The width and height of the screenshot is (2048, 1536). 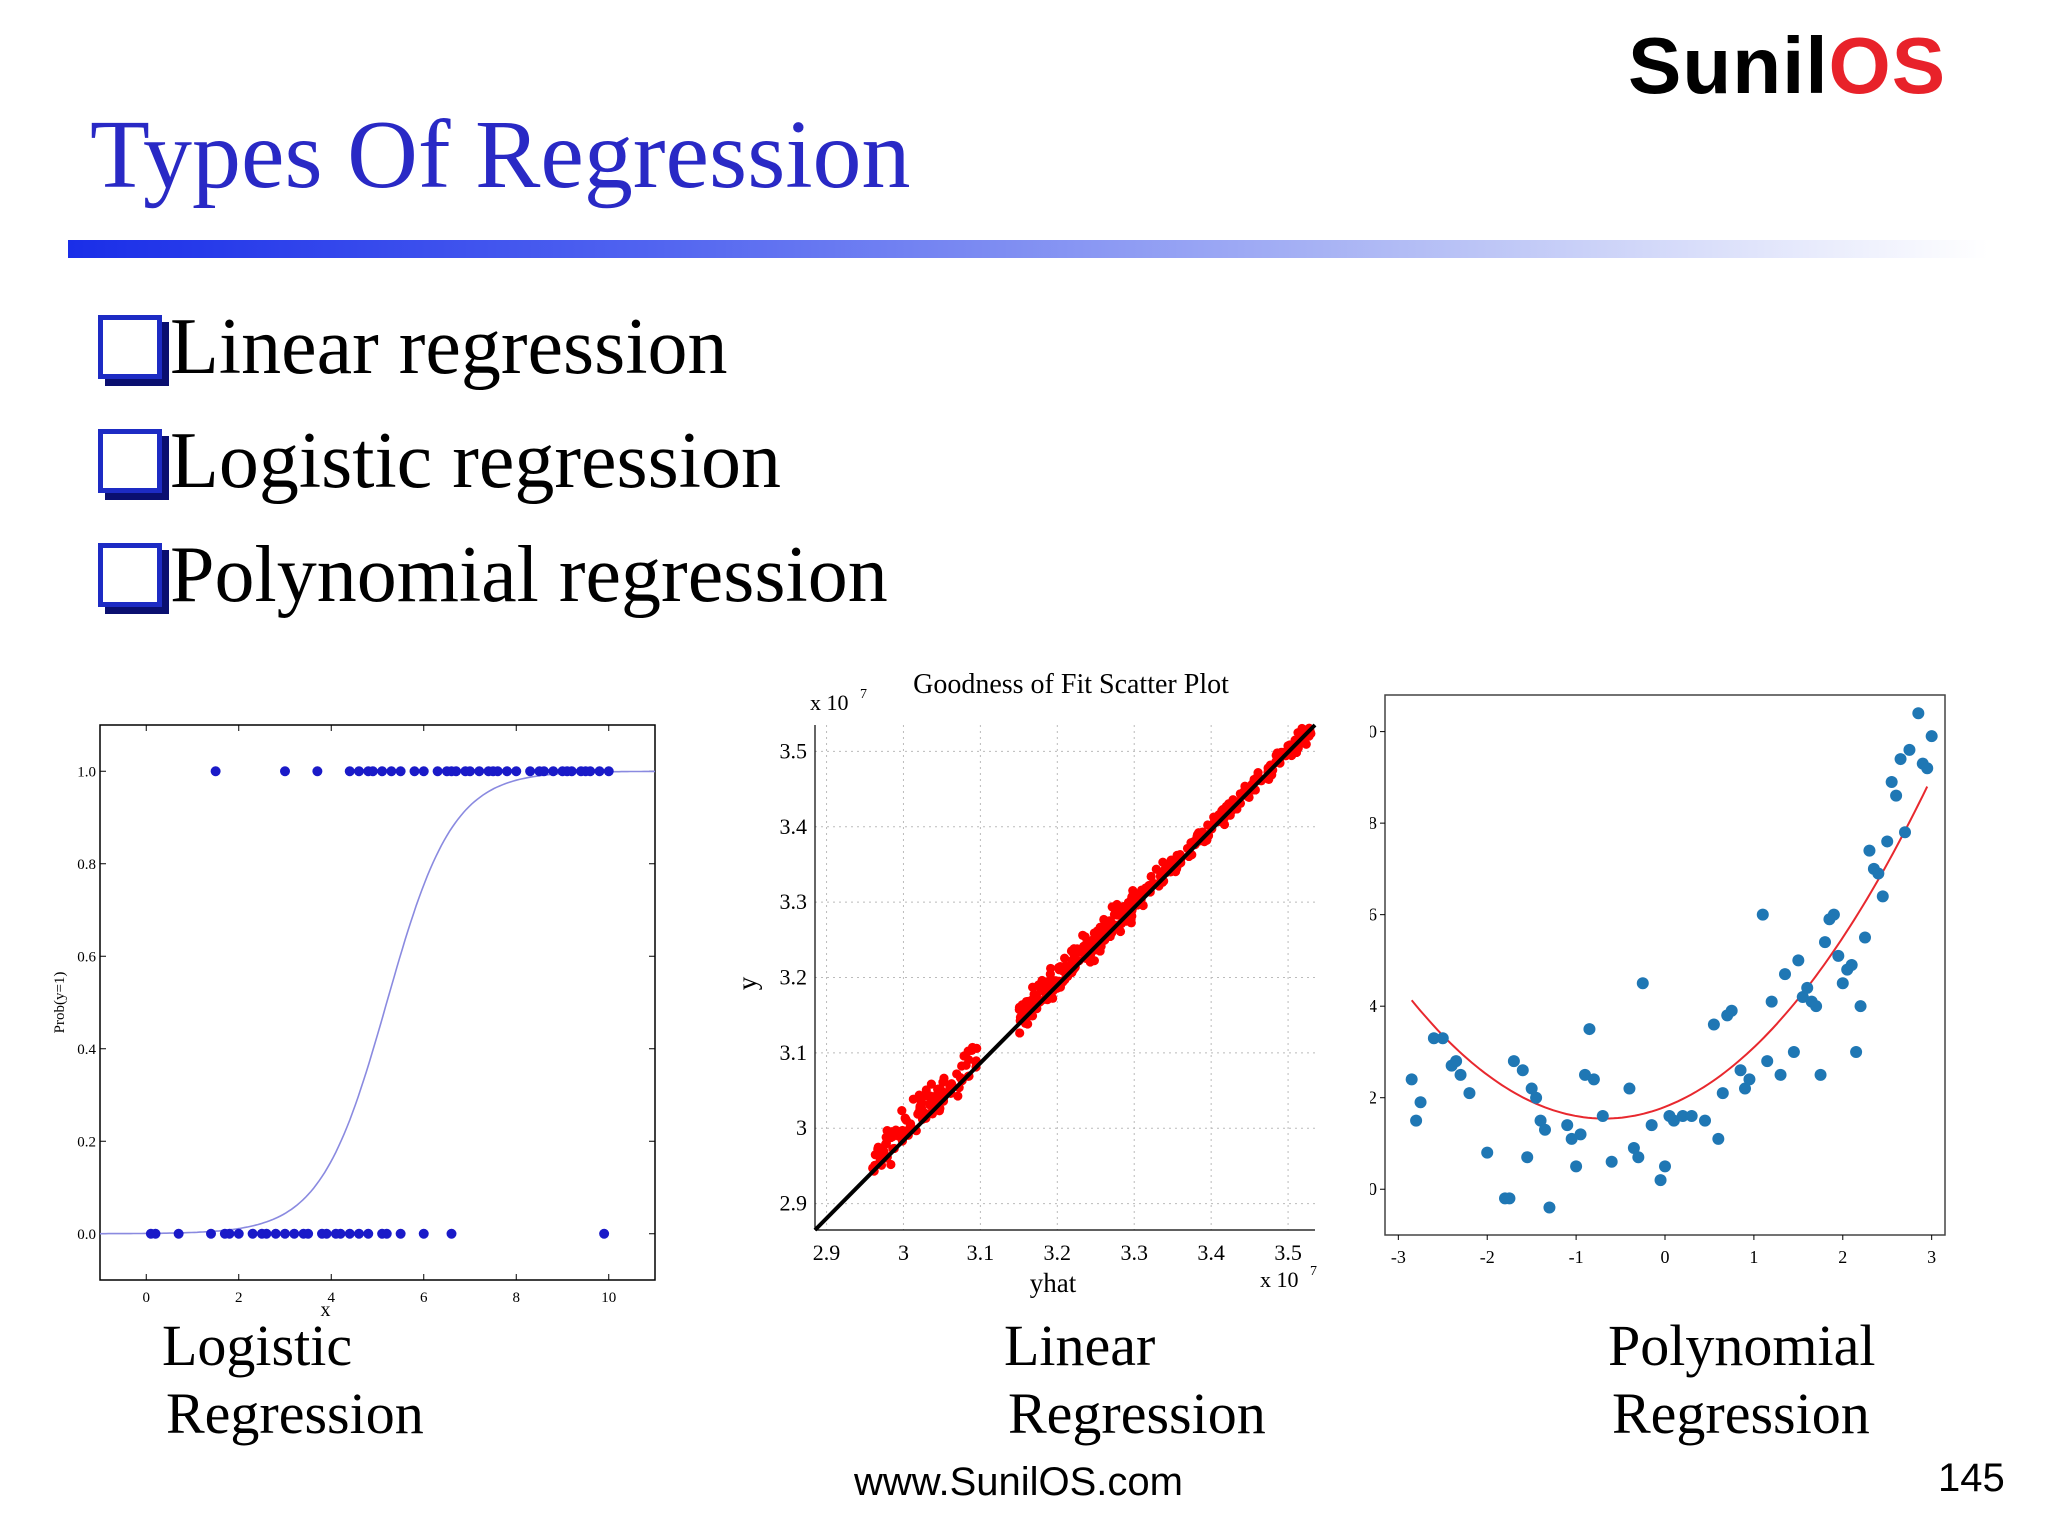 What do you see at coordinates (500, 155) in the screenshot?
I see `slide-title: Types Of Regression` at bounding box center [500, 155].